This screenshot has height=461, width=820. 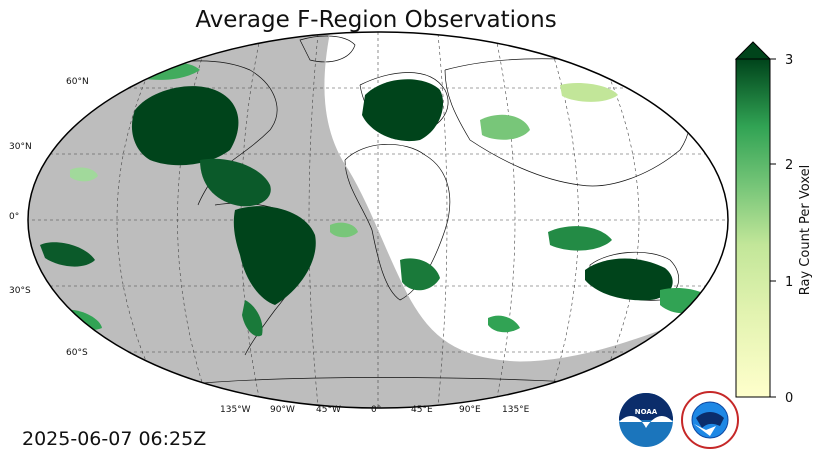 What do you see at coordinates (422, 410) in the screenshot?
I see `lon-label: 45°E` at bounding box center [422, 410].